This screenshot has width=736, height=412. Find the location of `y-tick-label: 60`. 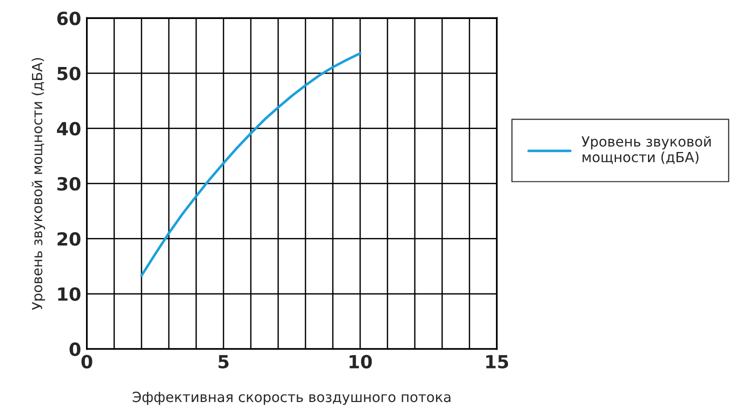

y-tick-label: 60 is located at coordinates (68, 19).